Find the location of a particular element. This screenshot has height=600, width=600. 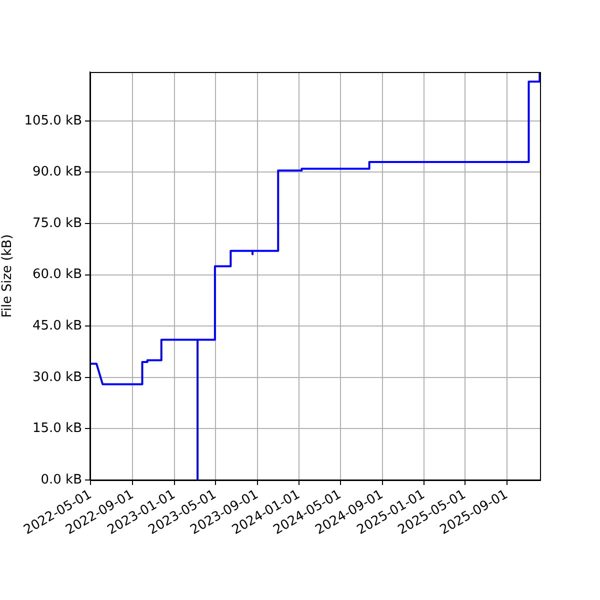

y-tick-label: 105.0 kB is located at coordinates (53, 120).